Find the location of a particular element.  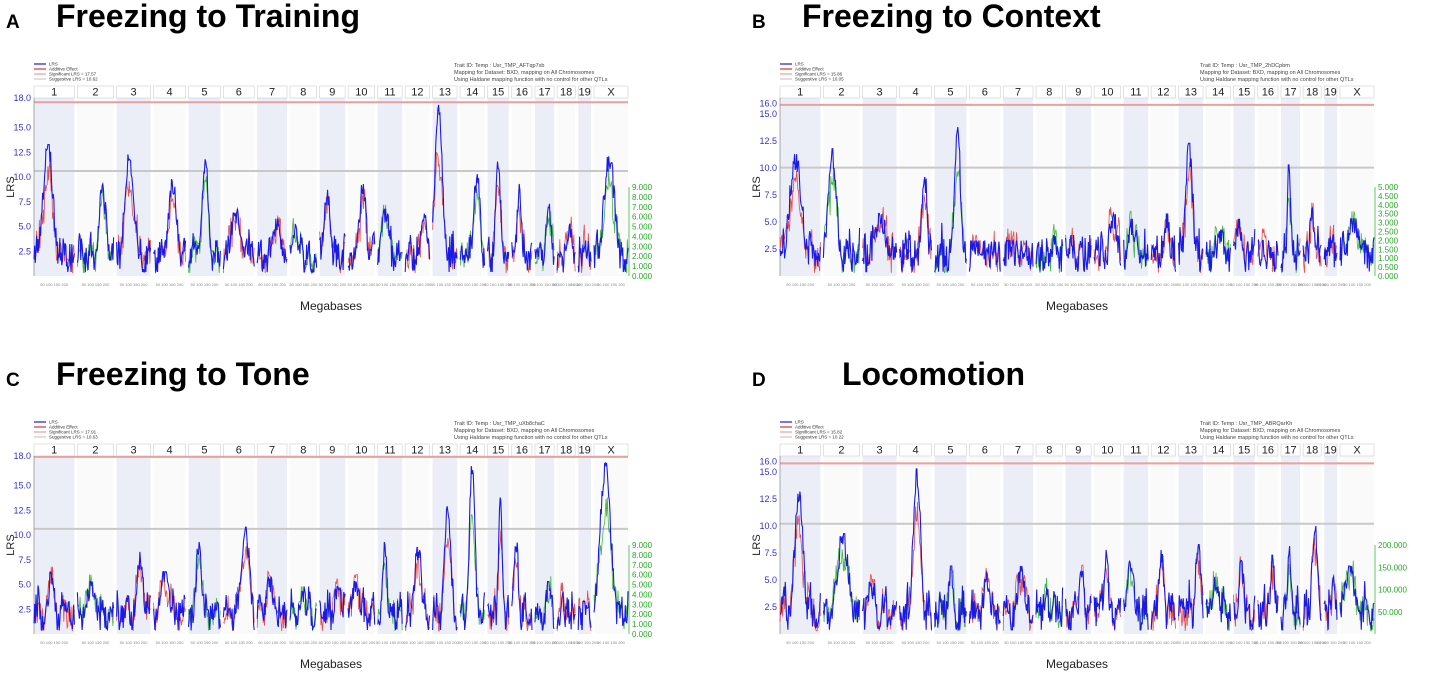

legend-label: Suggestive LRS = 10.05 is located at coordinates (819, 79).